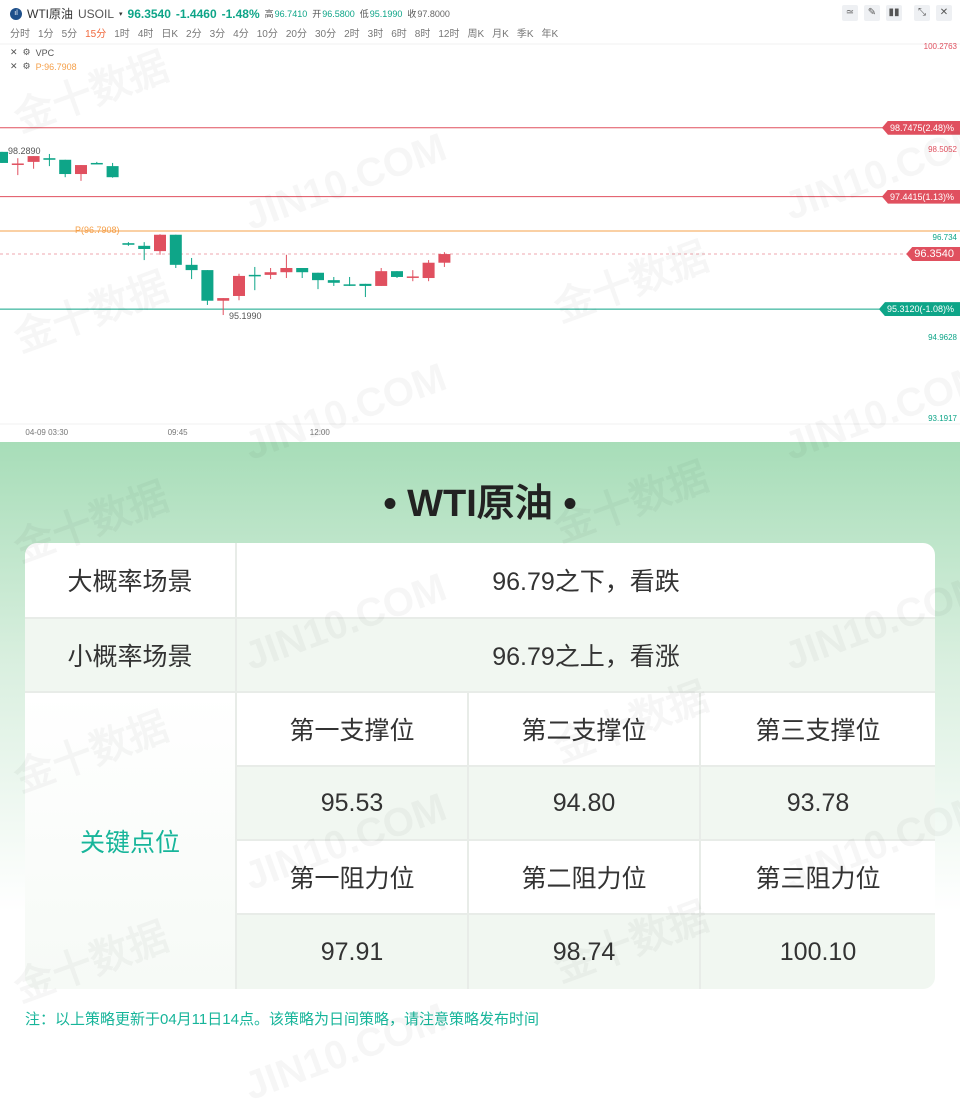  I want to click on y-axis-label: 100.2763, so click(940, 46).